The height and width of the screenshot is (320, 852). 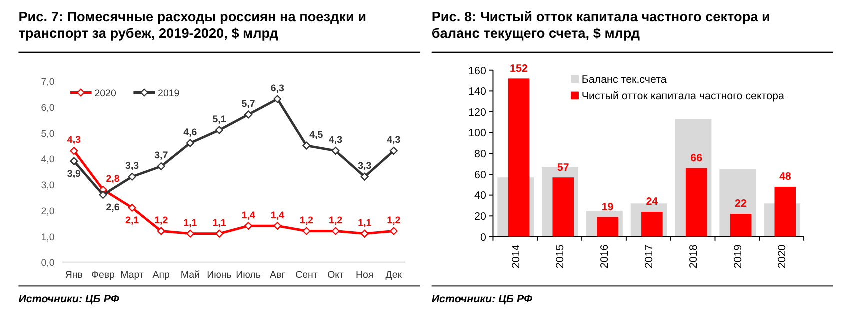 What do you see at coordinates (782, 256) in the screenshot?
I see `x-tick-label: 2020` at bounding box center [782, 256].